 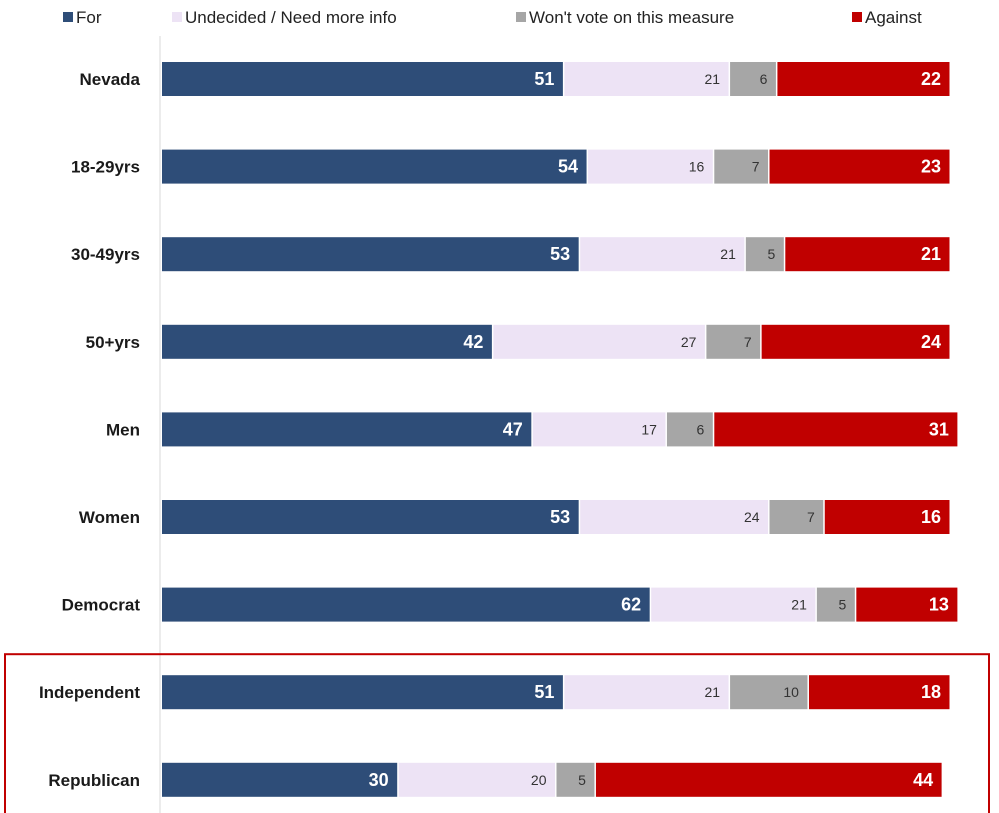 I want to click on legend-label-undecided-need-more-info: Undecided / Need more info, so click(x=291, y=17).